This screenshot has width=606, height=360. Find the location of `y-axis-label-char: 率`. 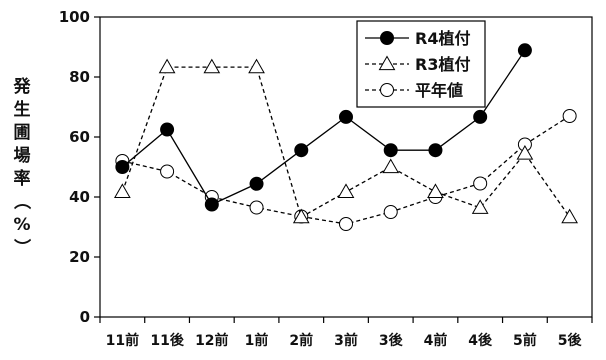

y-axis-label-char: 率 is located at coordinates (22, 178).